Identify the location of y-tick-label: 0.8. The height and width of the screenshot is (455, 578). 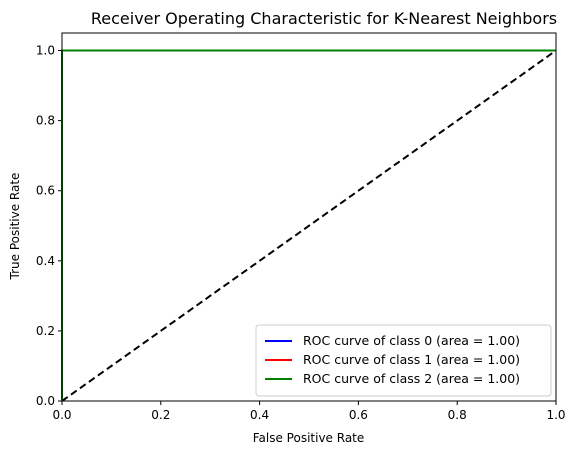
(45, 121).